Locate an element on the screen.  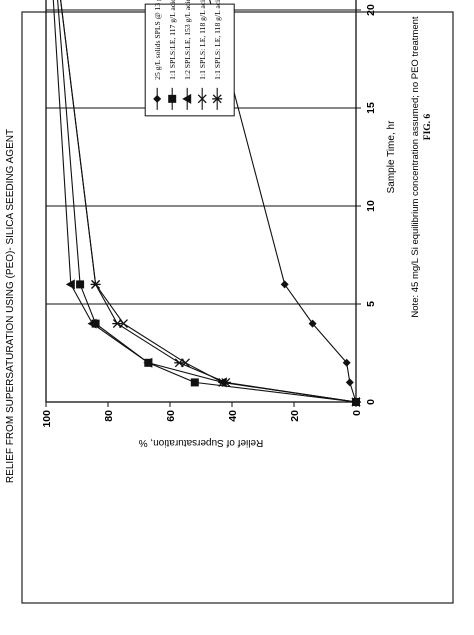
y-tick-label: 80 is located at coordinates (109, 416).